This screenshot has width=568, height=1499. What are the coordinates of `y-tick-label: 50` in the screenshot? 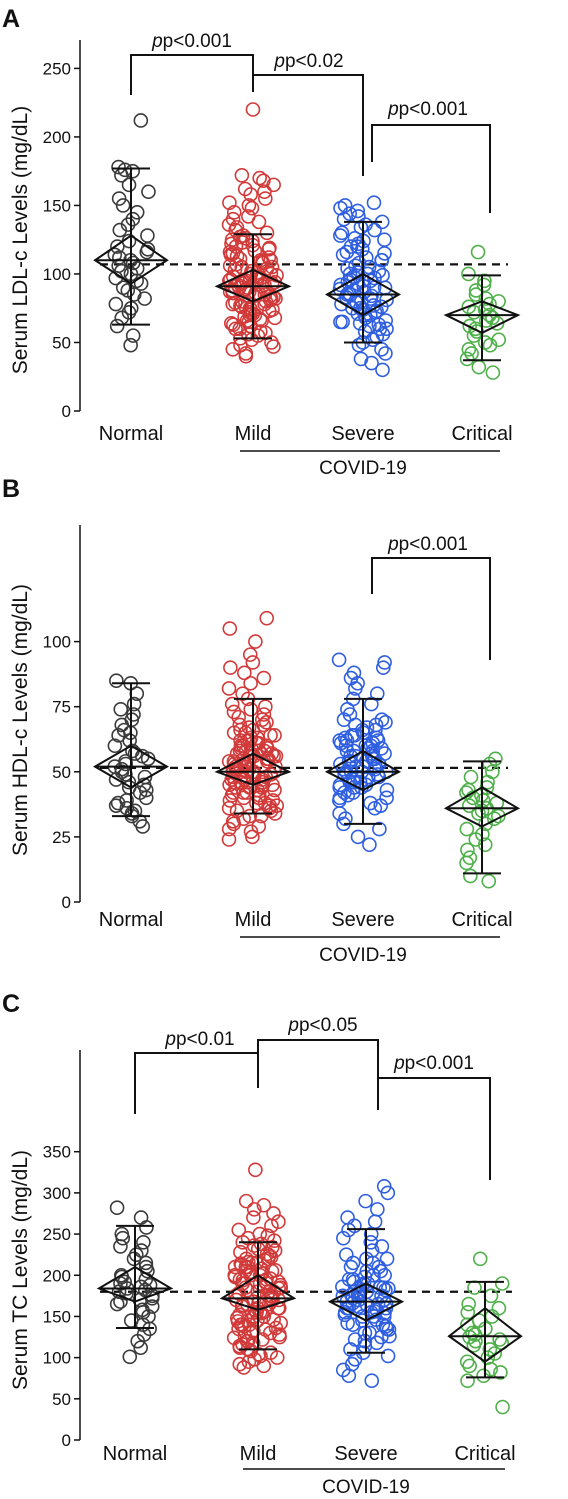 It's located at (61, 342).